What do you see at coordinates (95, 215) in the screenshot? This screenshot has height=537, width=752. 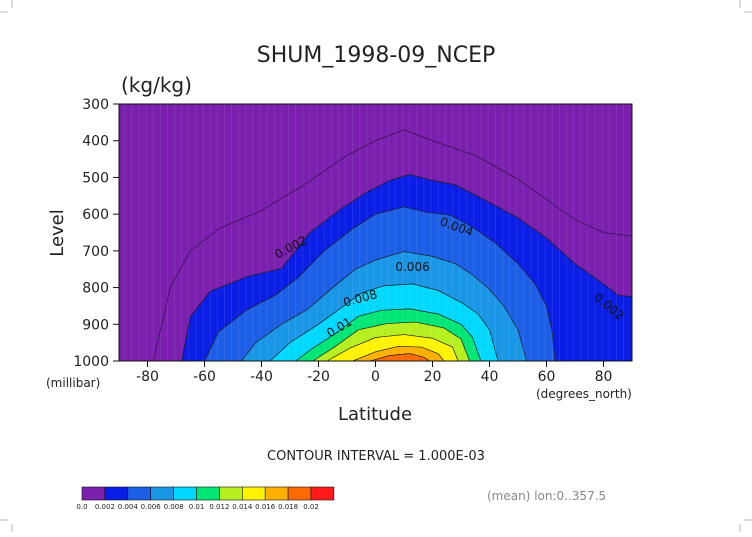 I see `y-tick-label-600: 600` at bounding box center [95, 215].